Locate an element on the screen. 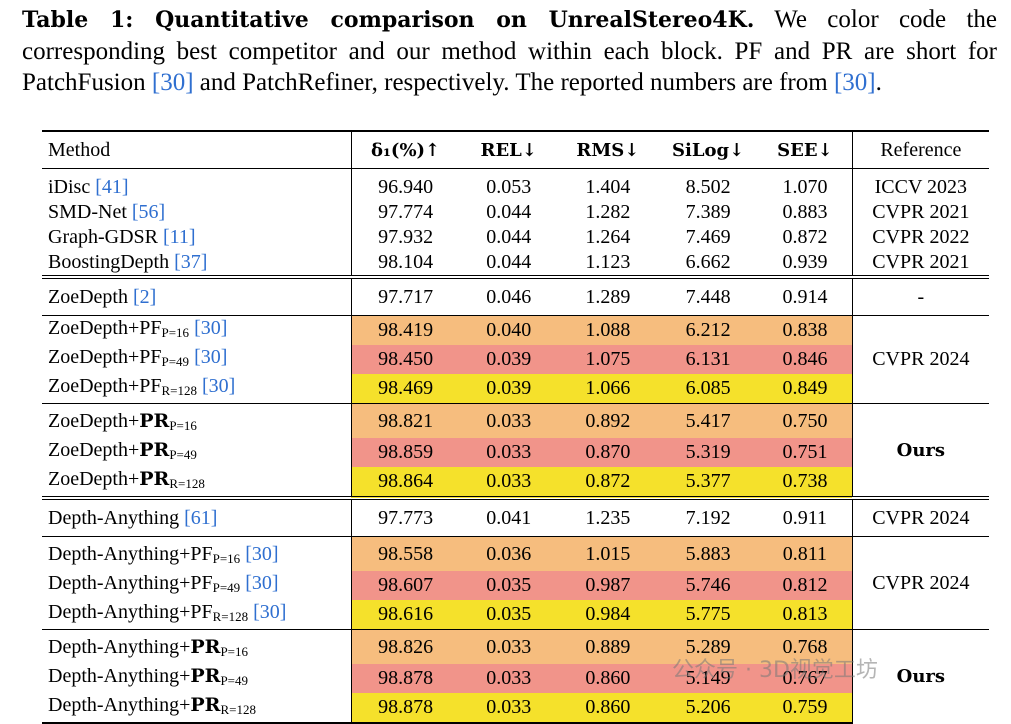  variant-sub: P=49 is located at coordinates (175, 361).